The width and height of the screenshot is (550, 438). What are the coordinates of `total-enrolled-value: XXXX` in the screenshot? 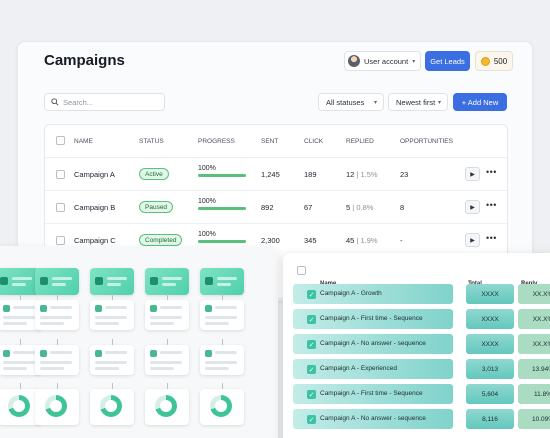 It's located at (490, 294).